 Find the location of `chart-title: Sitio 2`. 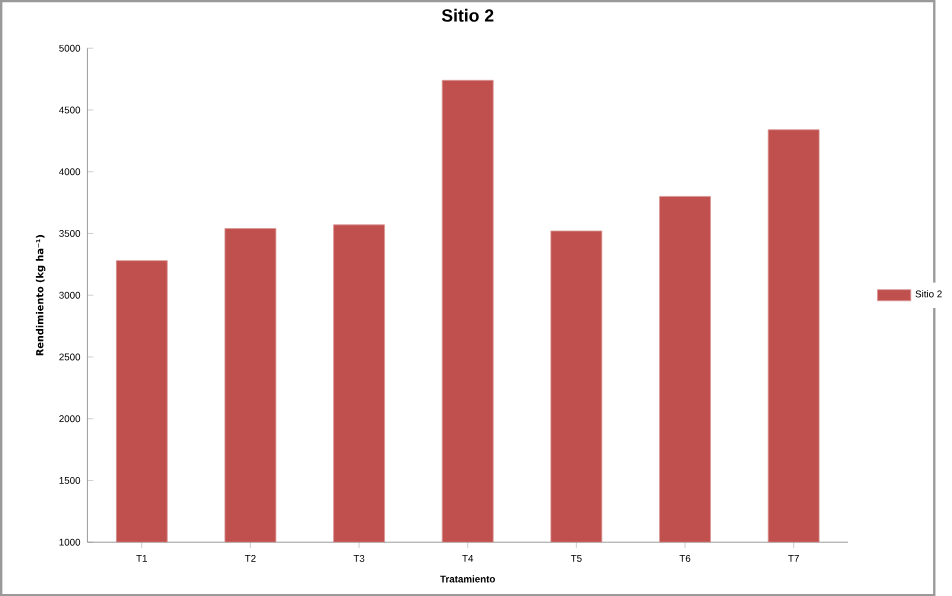

chart-title: Sitio 2 is located at coordinates (467, 15).